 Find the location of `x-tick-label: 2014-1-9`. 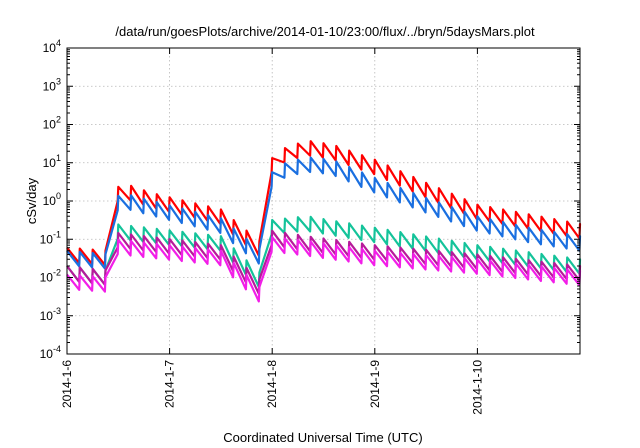

x-tick-label: 2014-1-9 is located at coordinates (375, 384).